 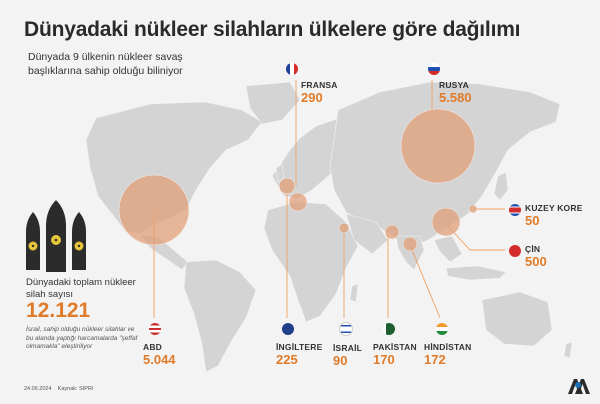 I want to click on japan-shape, so click(x=501, y=186).